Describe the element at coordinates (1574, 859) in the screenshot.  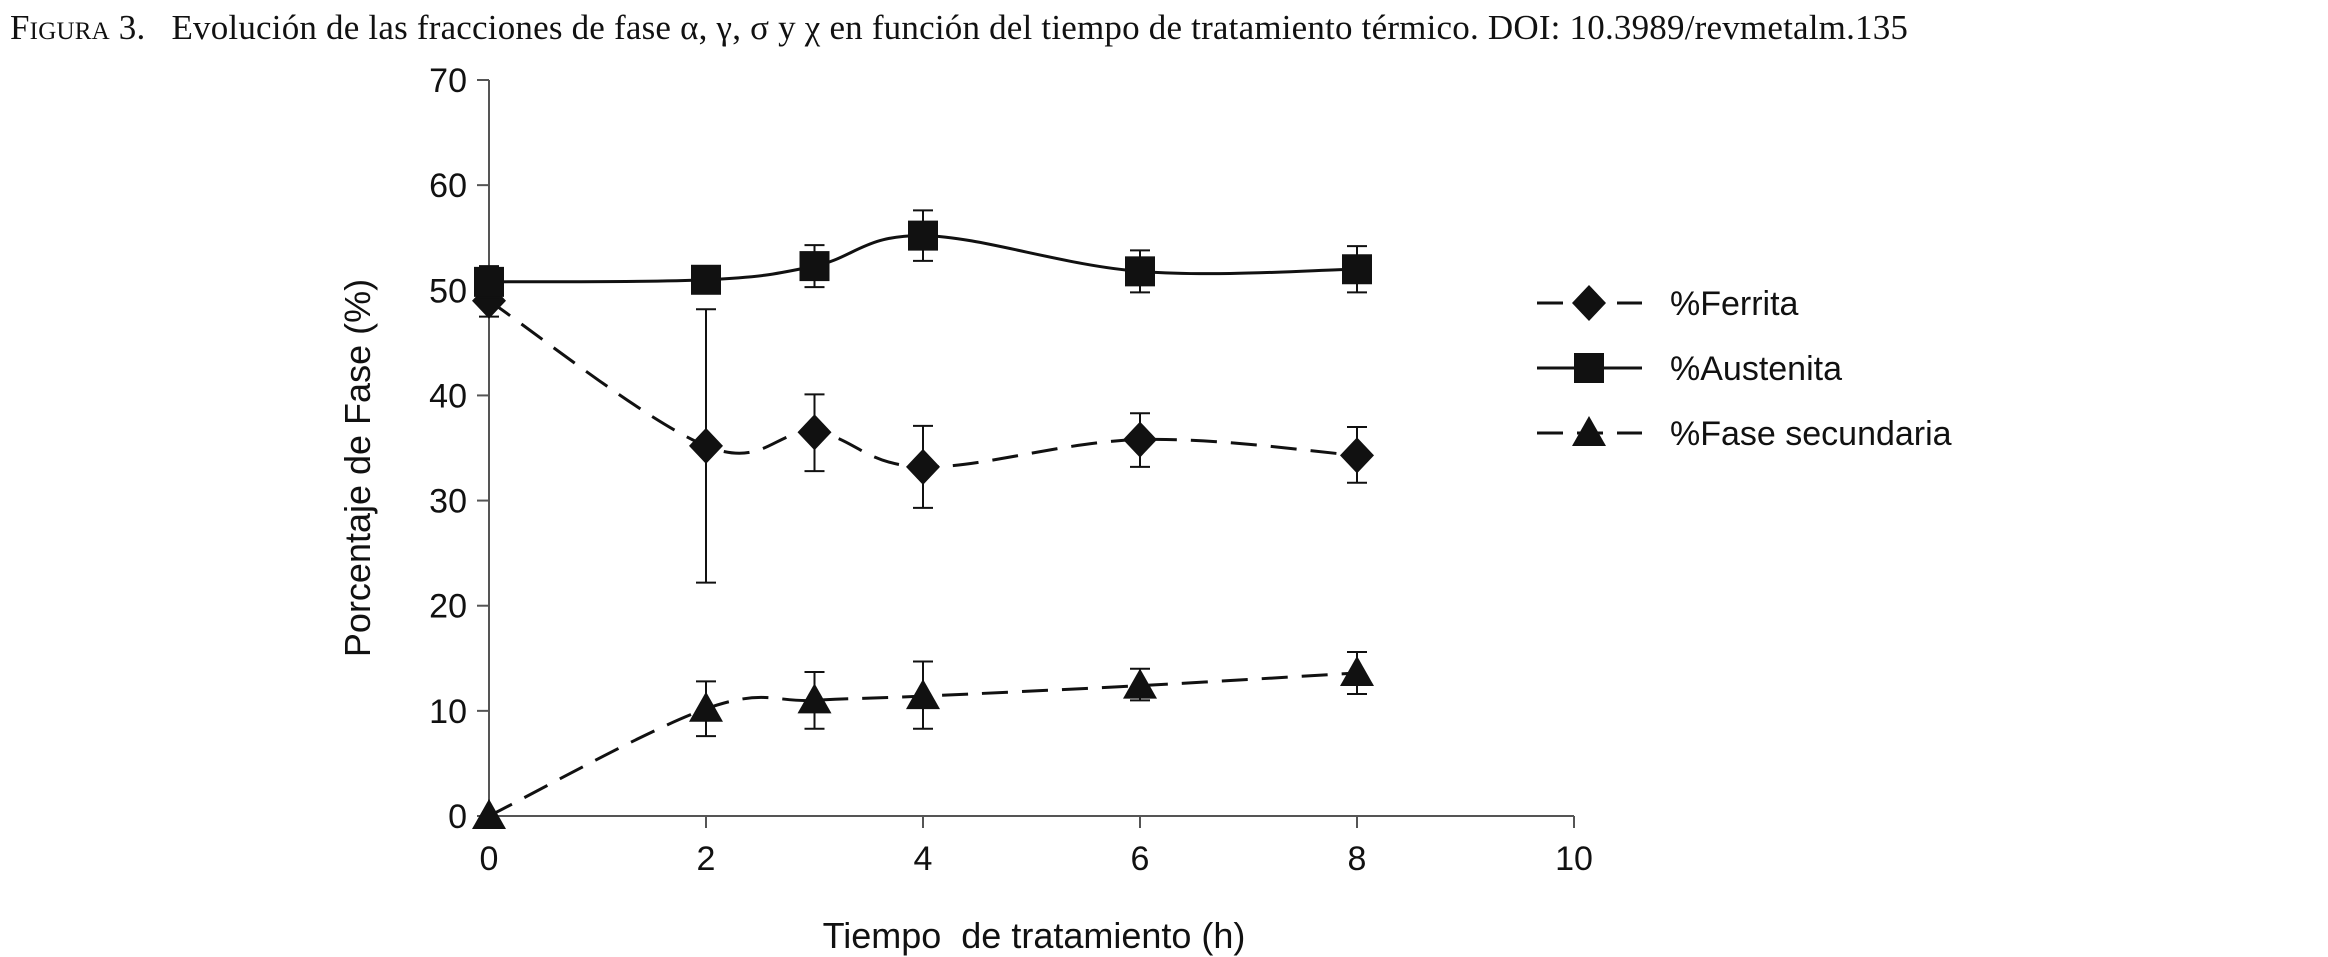
I see `x-tick-label: 10` at that location.